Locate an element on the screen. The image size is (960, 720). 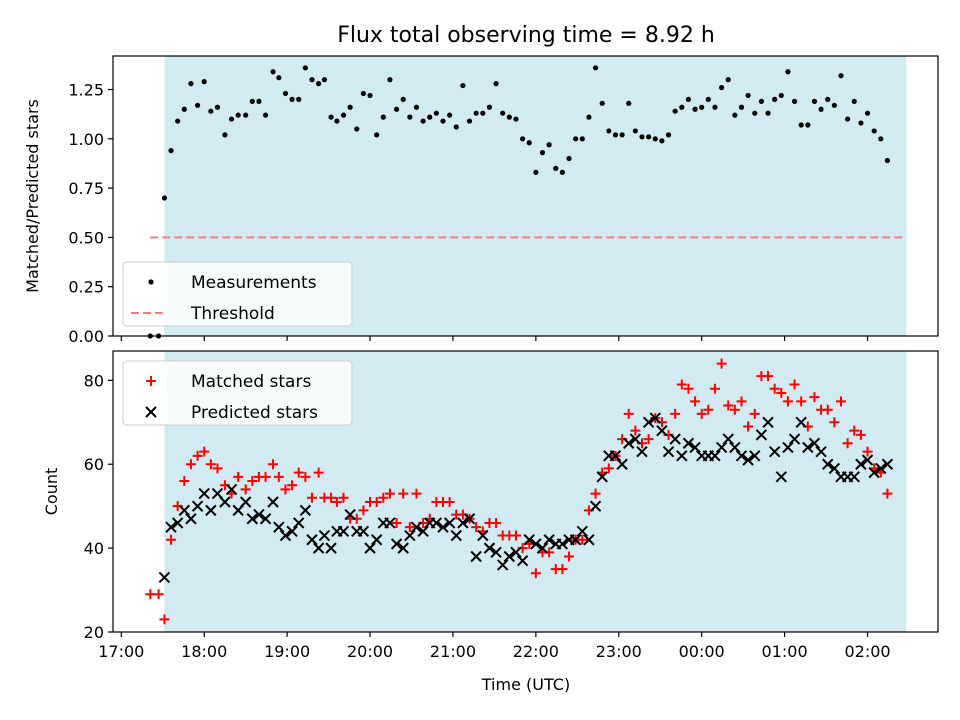
legend-box is located at coordinates (237, 294).